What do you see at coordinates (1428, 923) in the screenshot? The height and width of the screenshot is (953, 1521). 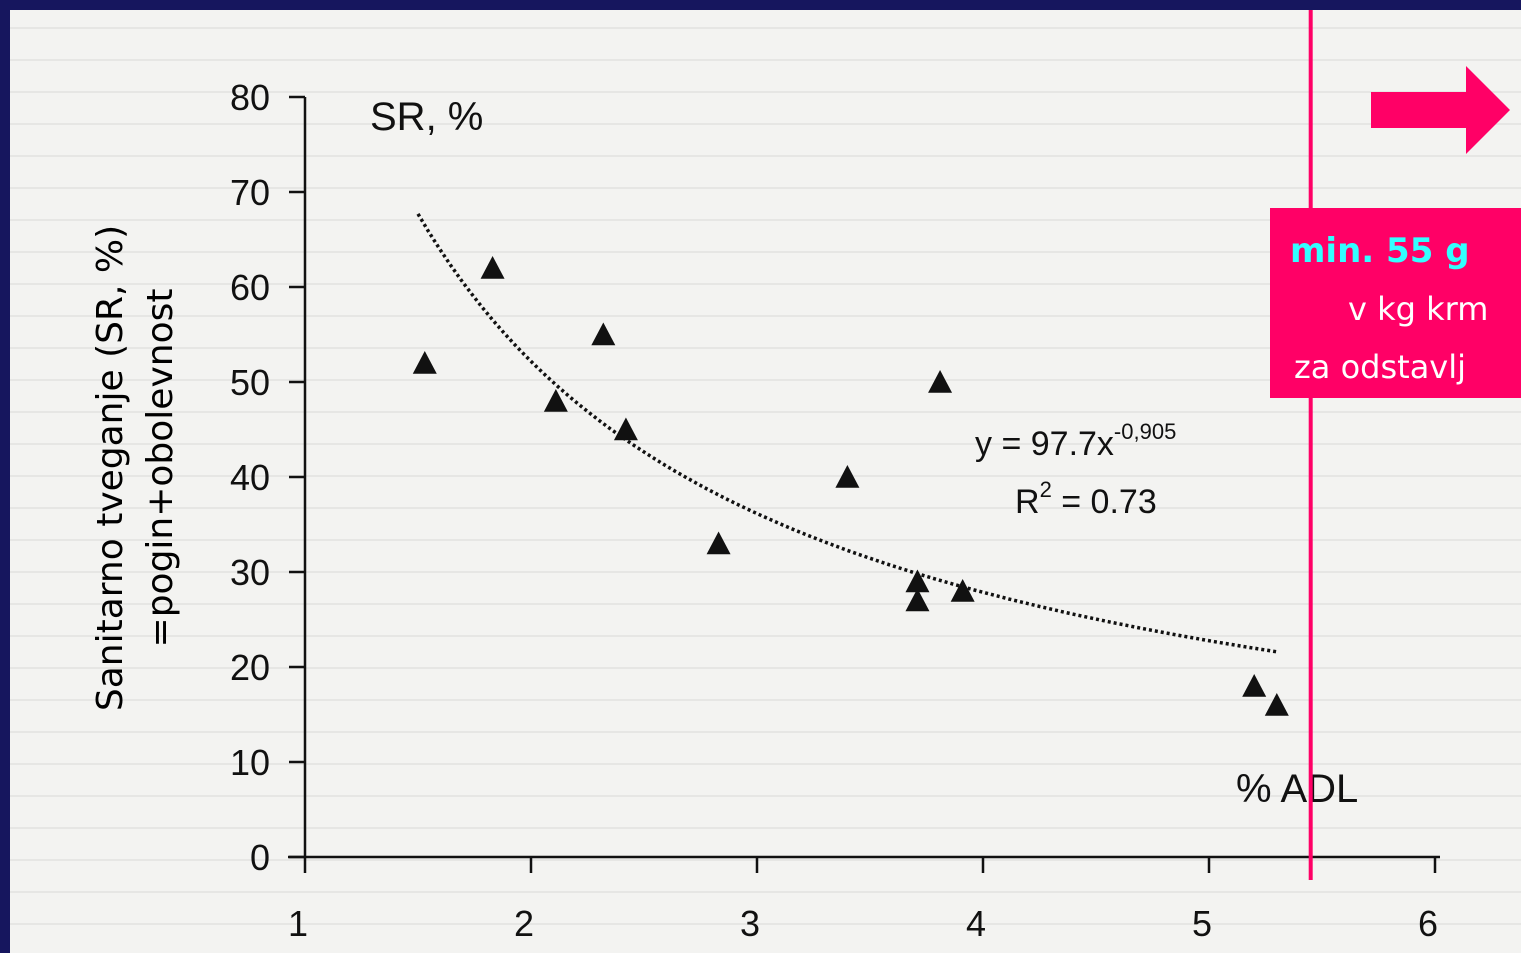 I see `x-tick-label: 6` at bounding box center [1428, 923].